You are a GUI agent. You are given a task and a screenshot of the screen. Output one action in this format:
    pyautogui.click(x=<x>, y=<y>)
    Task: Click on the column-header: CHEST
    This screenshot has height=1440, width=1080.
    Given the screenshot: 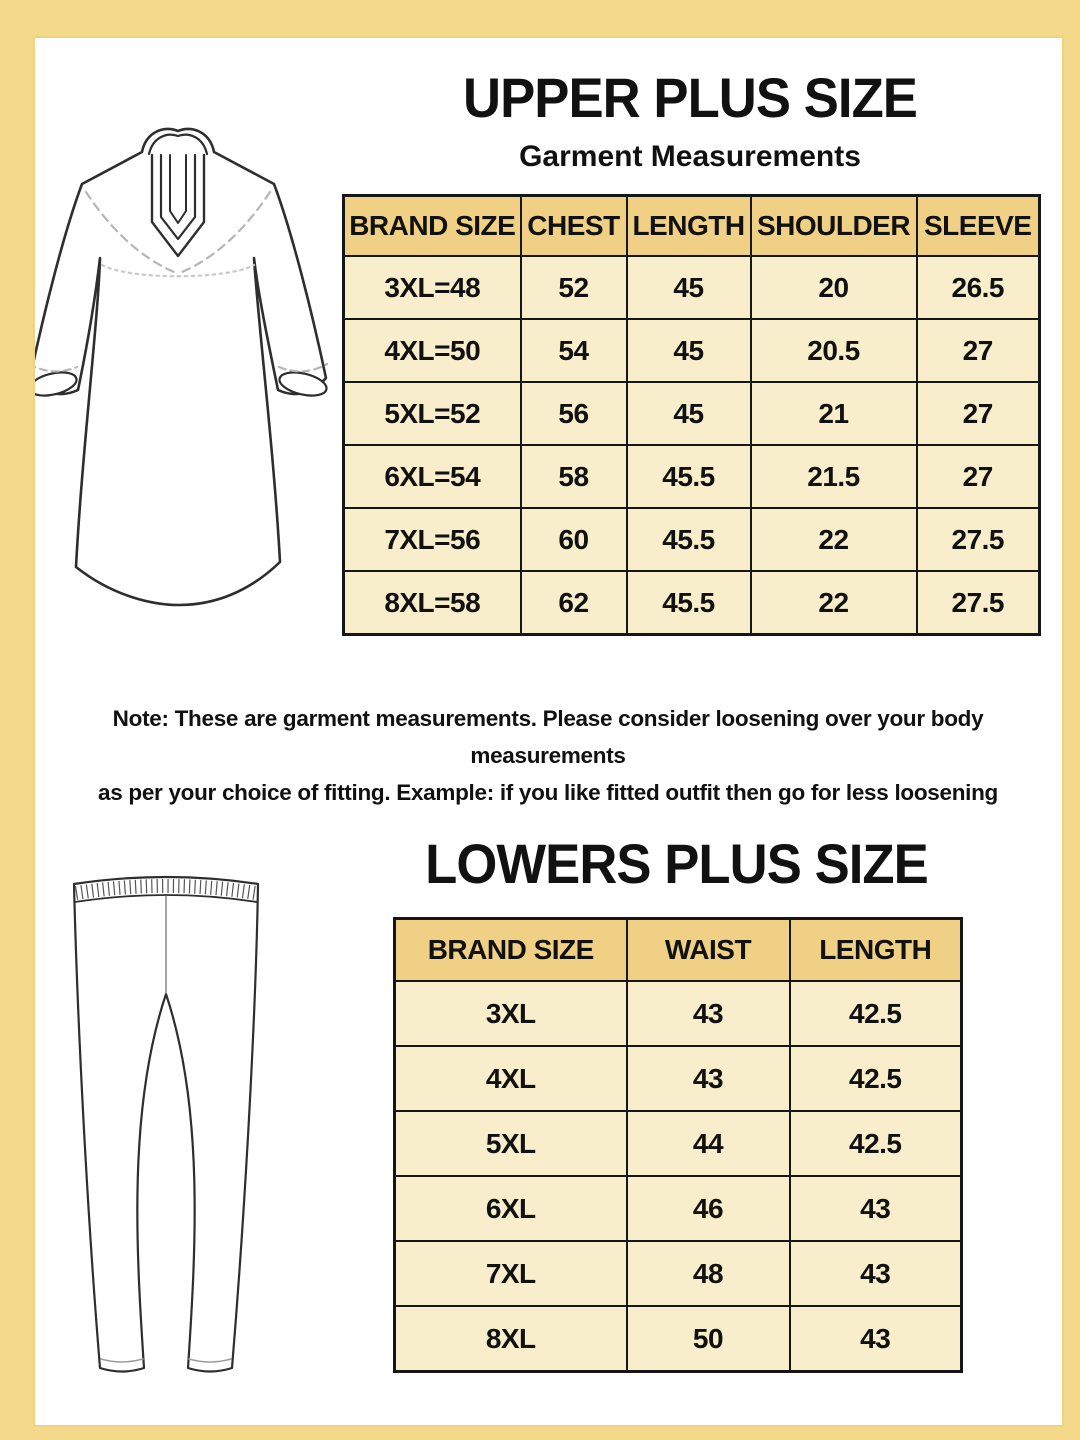 What is the action you would take?
    pyautogui.click(x=573, y=225)
    